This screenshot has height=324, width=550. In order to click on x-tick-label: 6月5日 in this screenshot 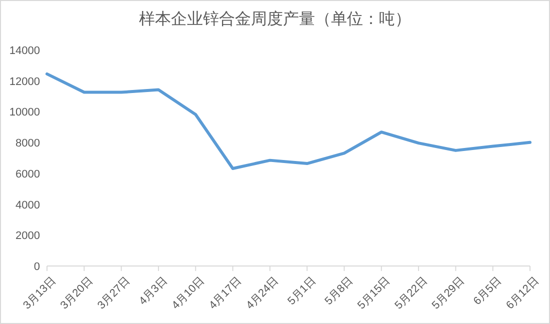, I will do `click(487, 291)`.